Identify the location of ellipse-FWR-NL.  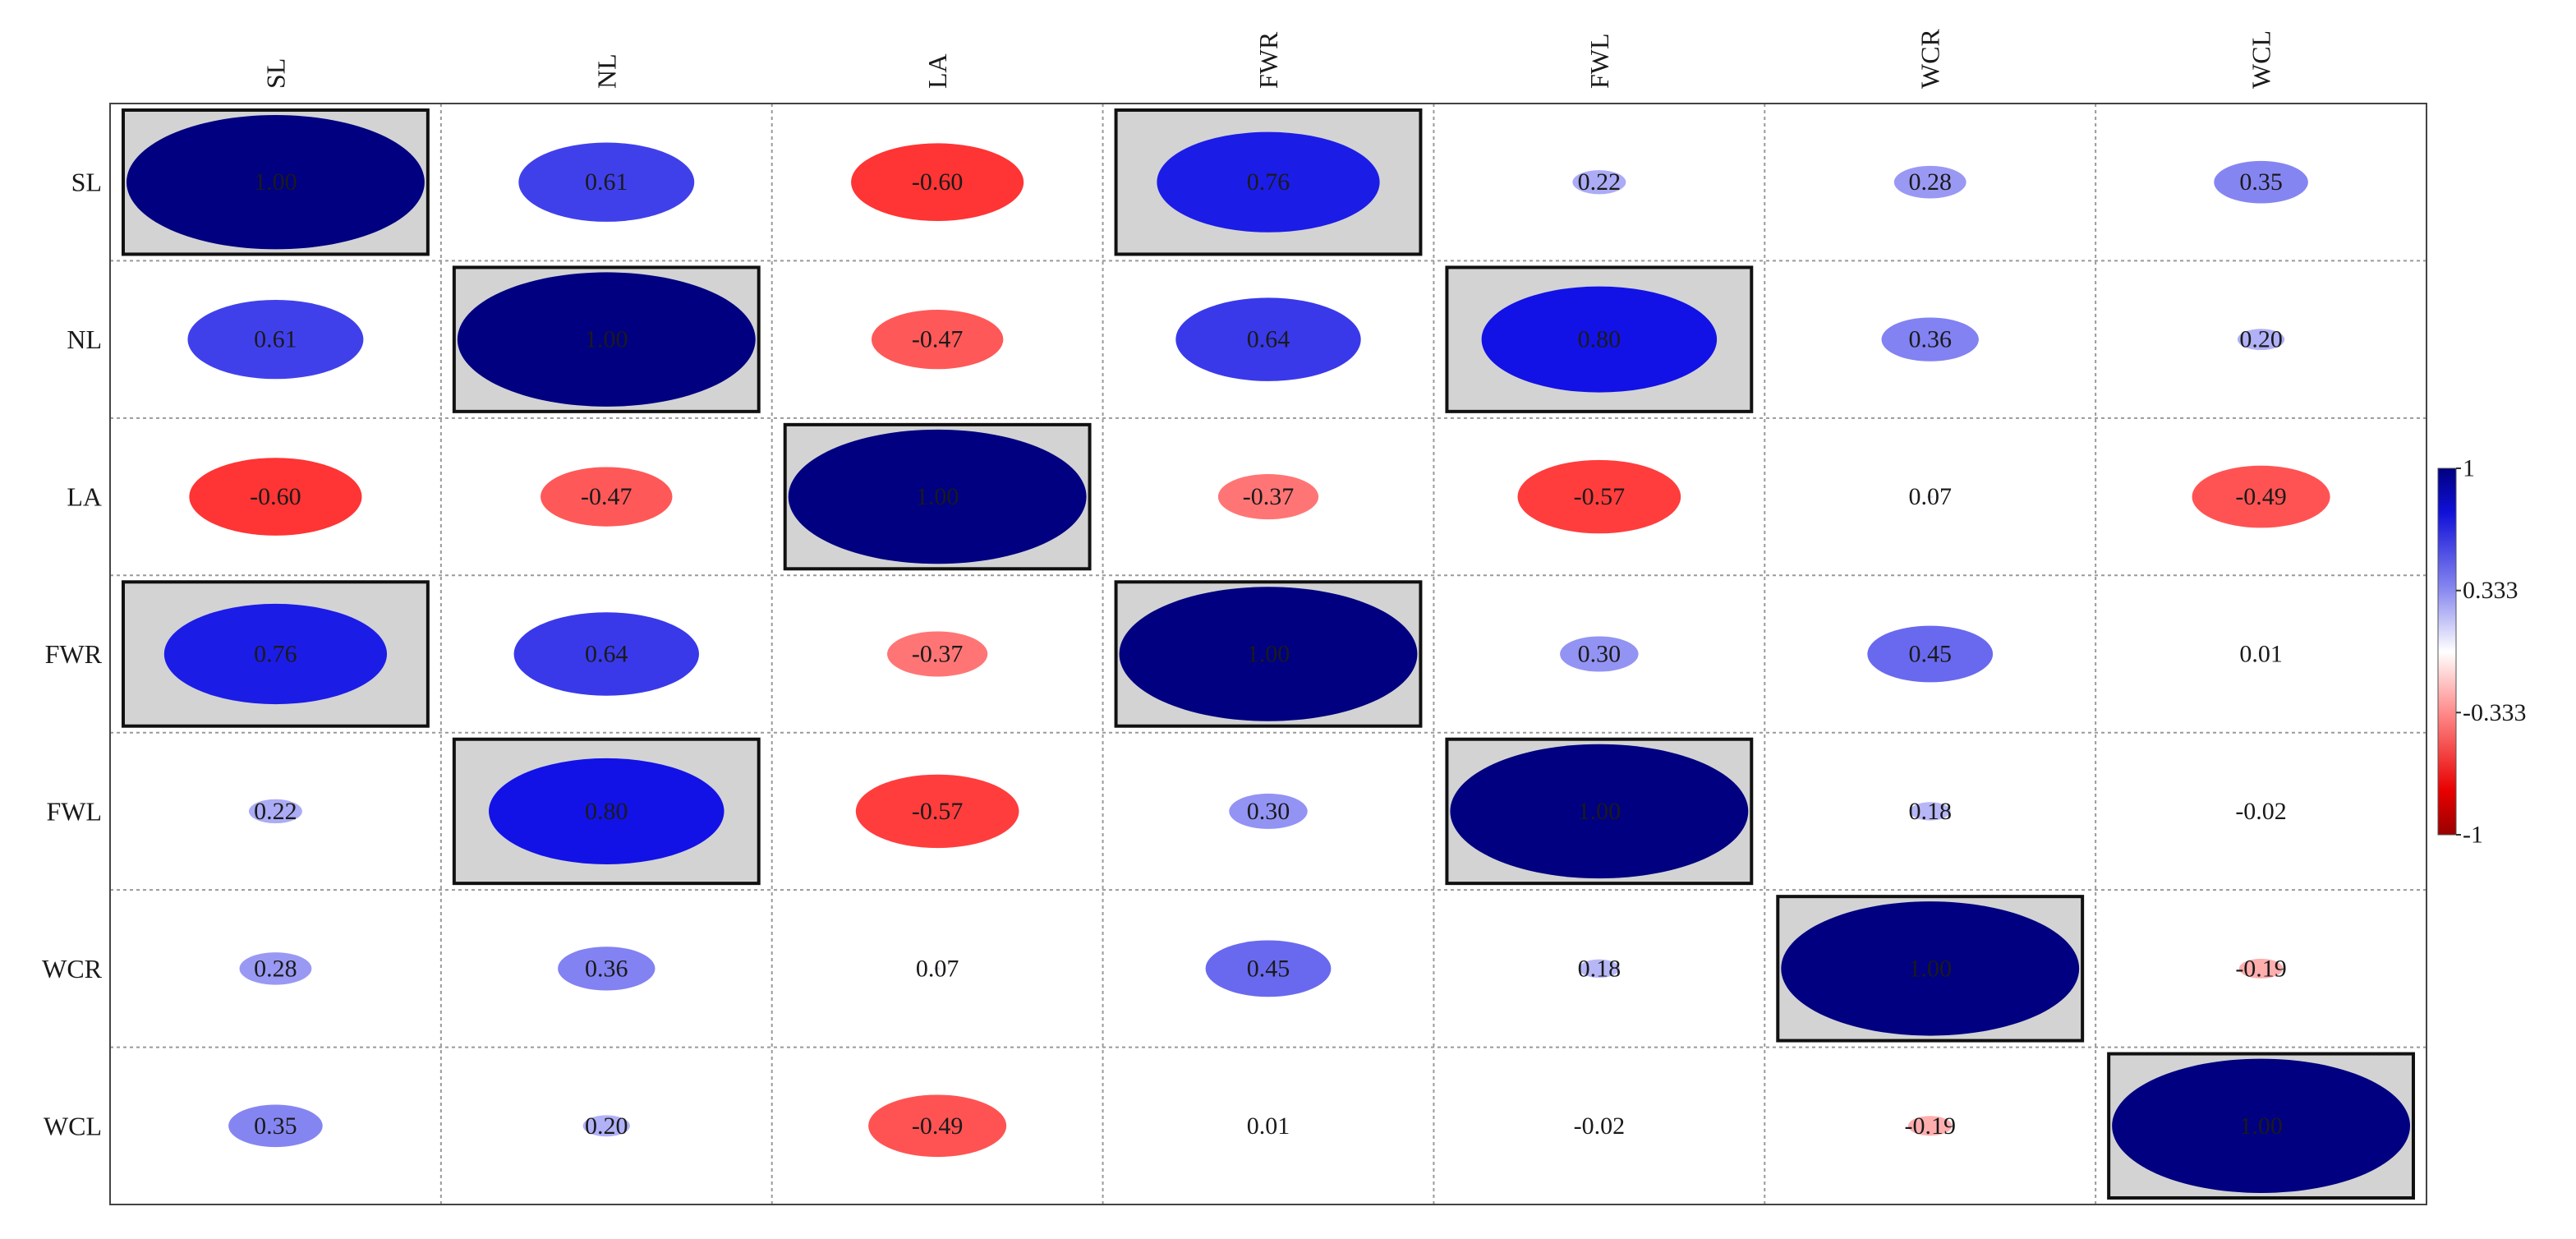
(606, 654).